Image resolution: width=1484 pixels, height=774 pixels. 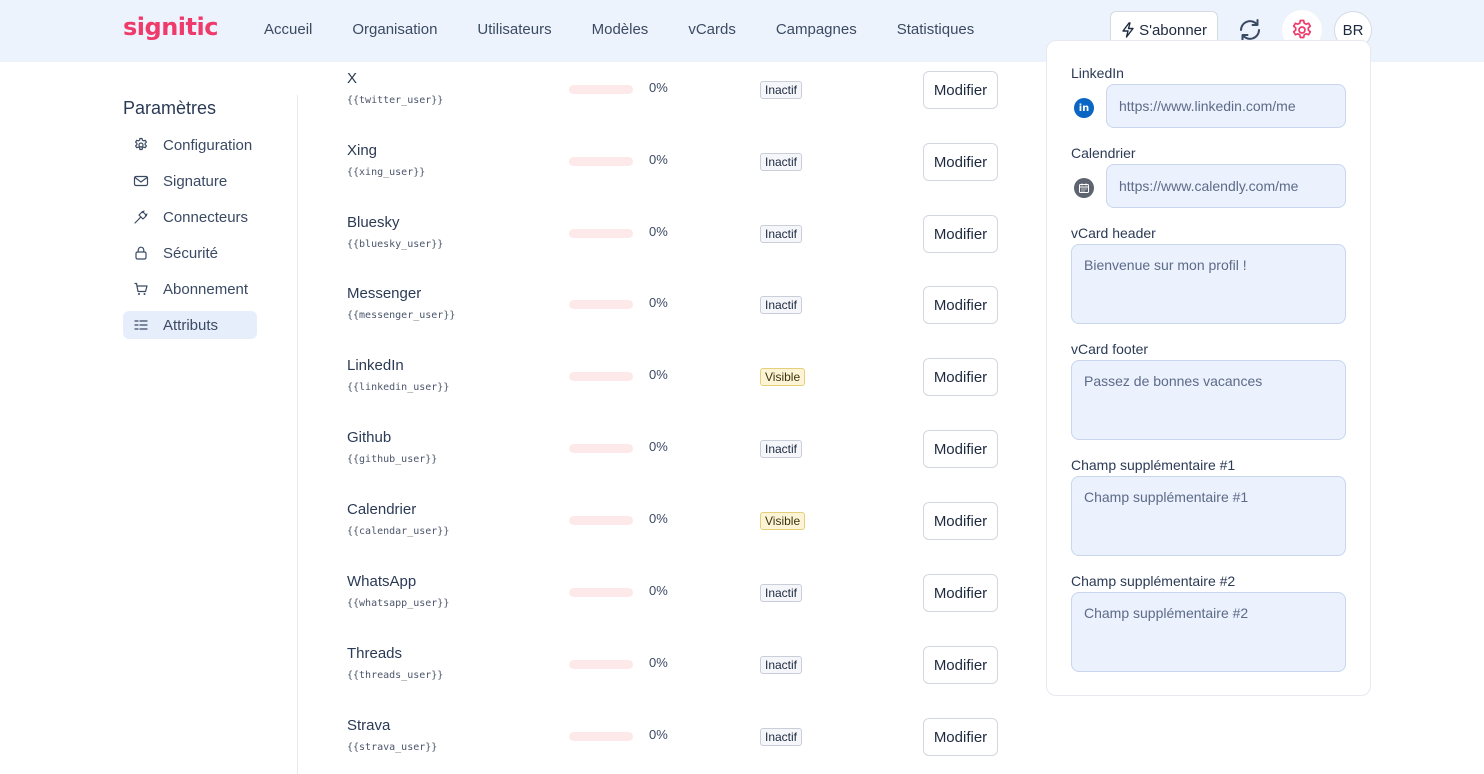 I want to click on nav-item-vcards: vCards, so click(x=712, y=29).